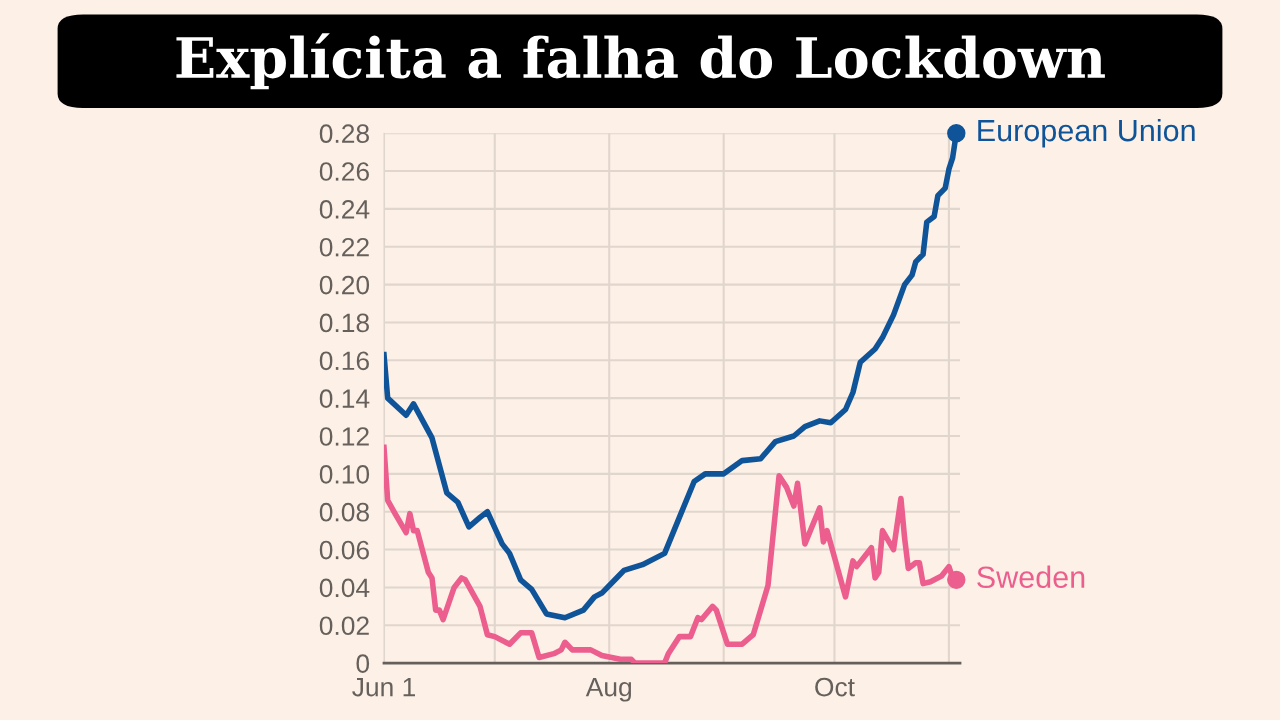  Describe the element at coordinates (344, 512) in the screenshot. I see `y-tick-label: 0.08` at that location.